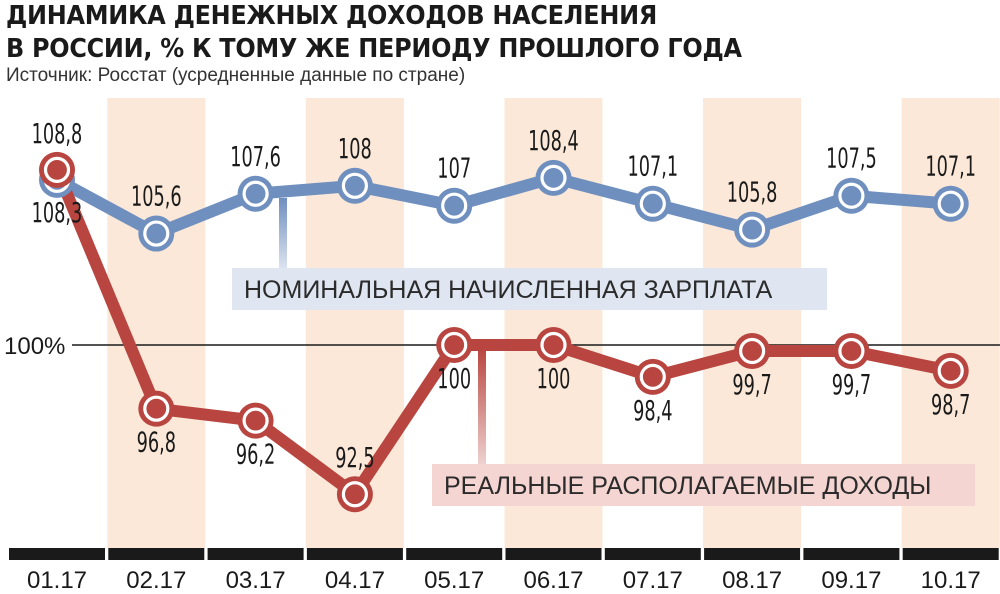 This screenshot has height=594, width=1000. I want to click on x-tick-label: 02.17, so click(156, 580).